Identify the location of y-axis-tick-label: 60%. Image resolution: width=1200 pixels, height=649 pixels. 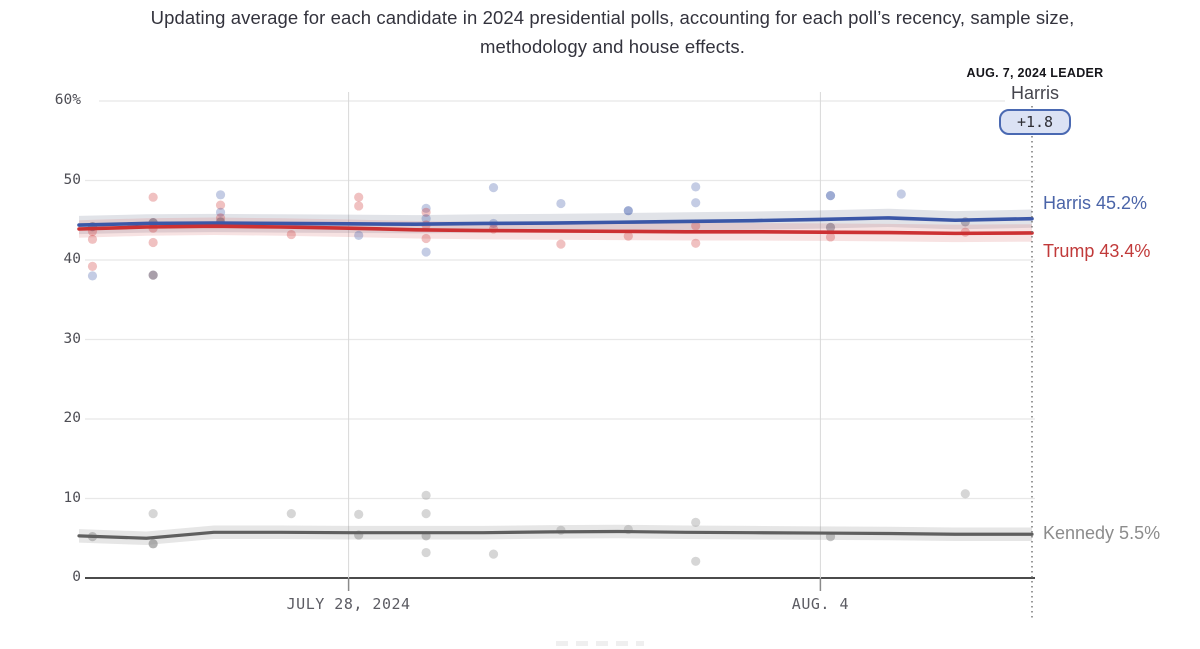
(51, 100).